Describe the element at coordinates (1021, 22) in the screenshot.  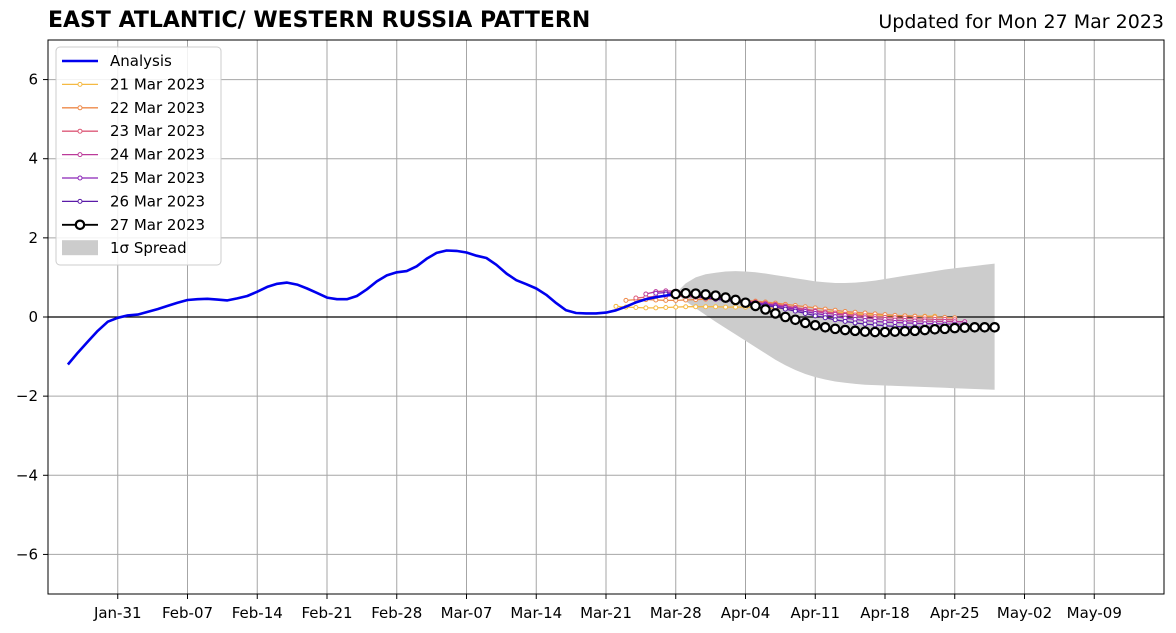
I see `chart-subtitle: Updated for Mon 27 Mar 2023` at that location.